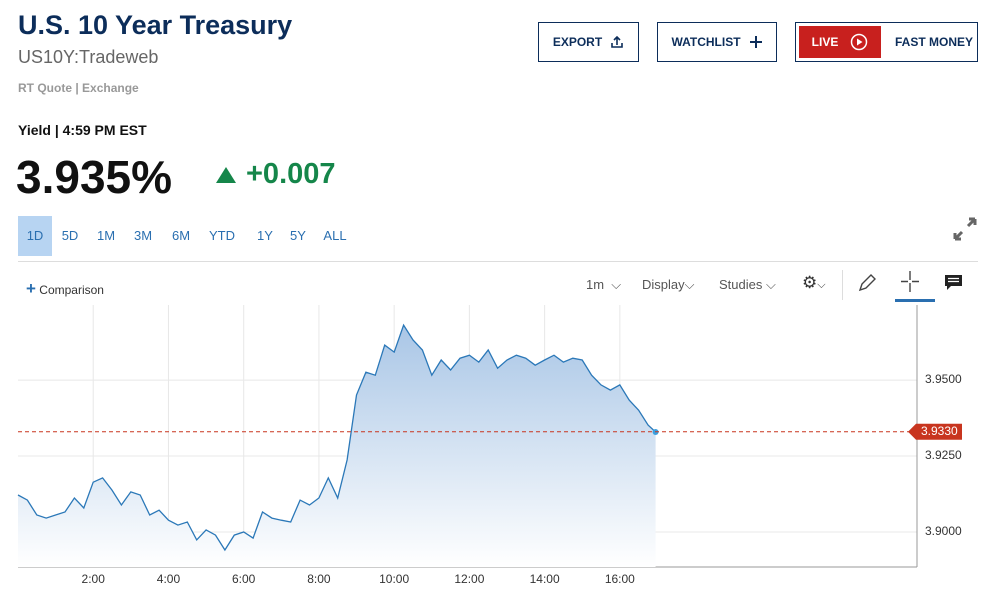 Image resolution: width=981 pixels, height=589 pixels. I want to click on x-tick-label: 8:00, so click(319, 579).